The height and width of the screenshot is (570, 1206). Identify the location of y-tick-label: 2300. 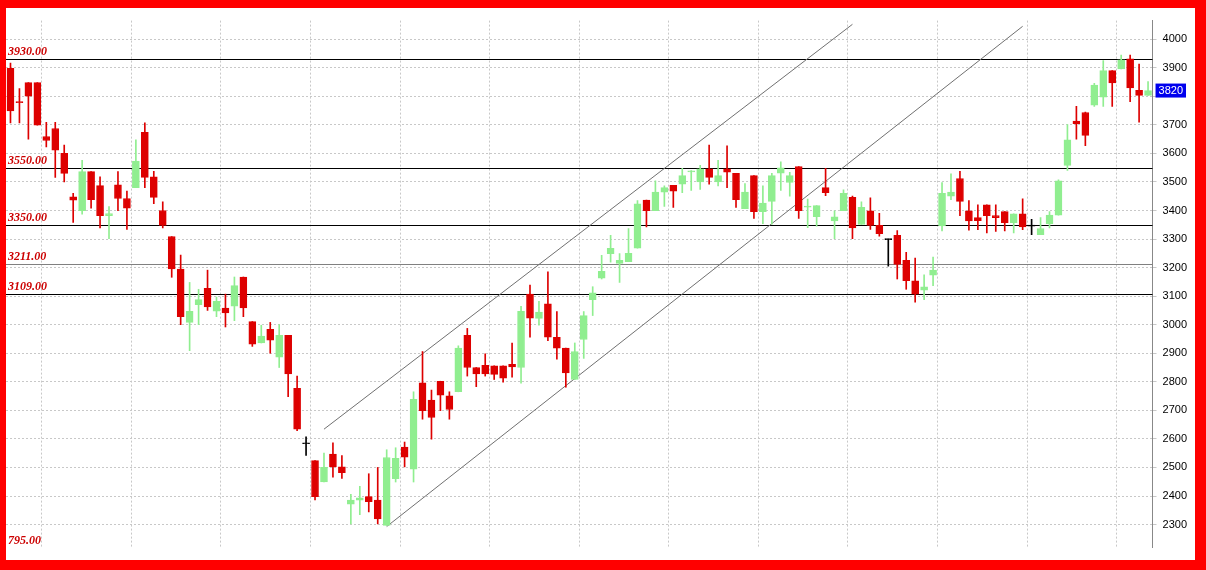
(1175, 523).